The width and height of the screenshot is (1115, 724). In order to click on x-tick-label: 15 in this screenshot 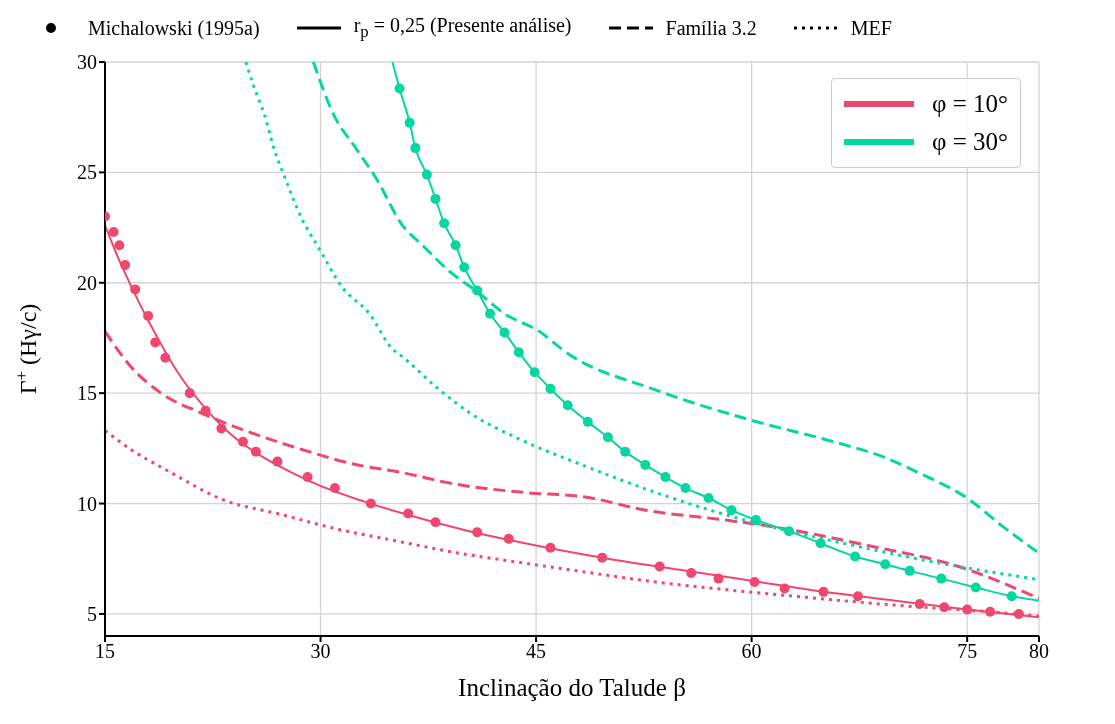, I will do `click(105, 651)`.